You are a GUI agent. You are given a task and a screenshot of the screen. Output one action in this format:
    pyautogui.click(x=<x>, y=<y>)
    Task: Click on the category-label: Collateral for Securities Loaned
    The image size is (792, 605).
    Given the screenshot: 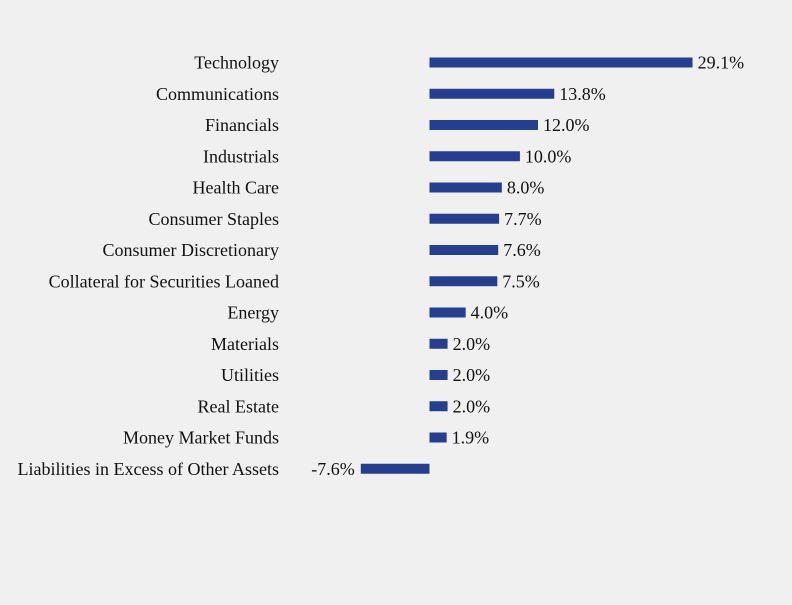 What is the action you would take?
    pyautogui.click(x=164, y=281)
    